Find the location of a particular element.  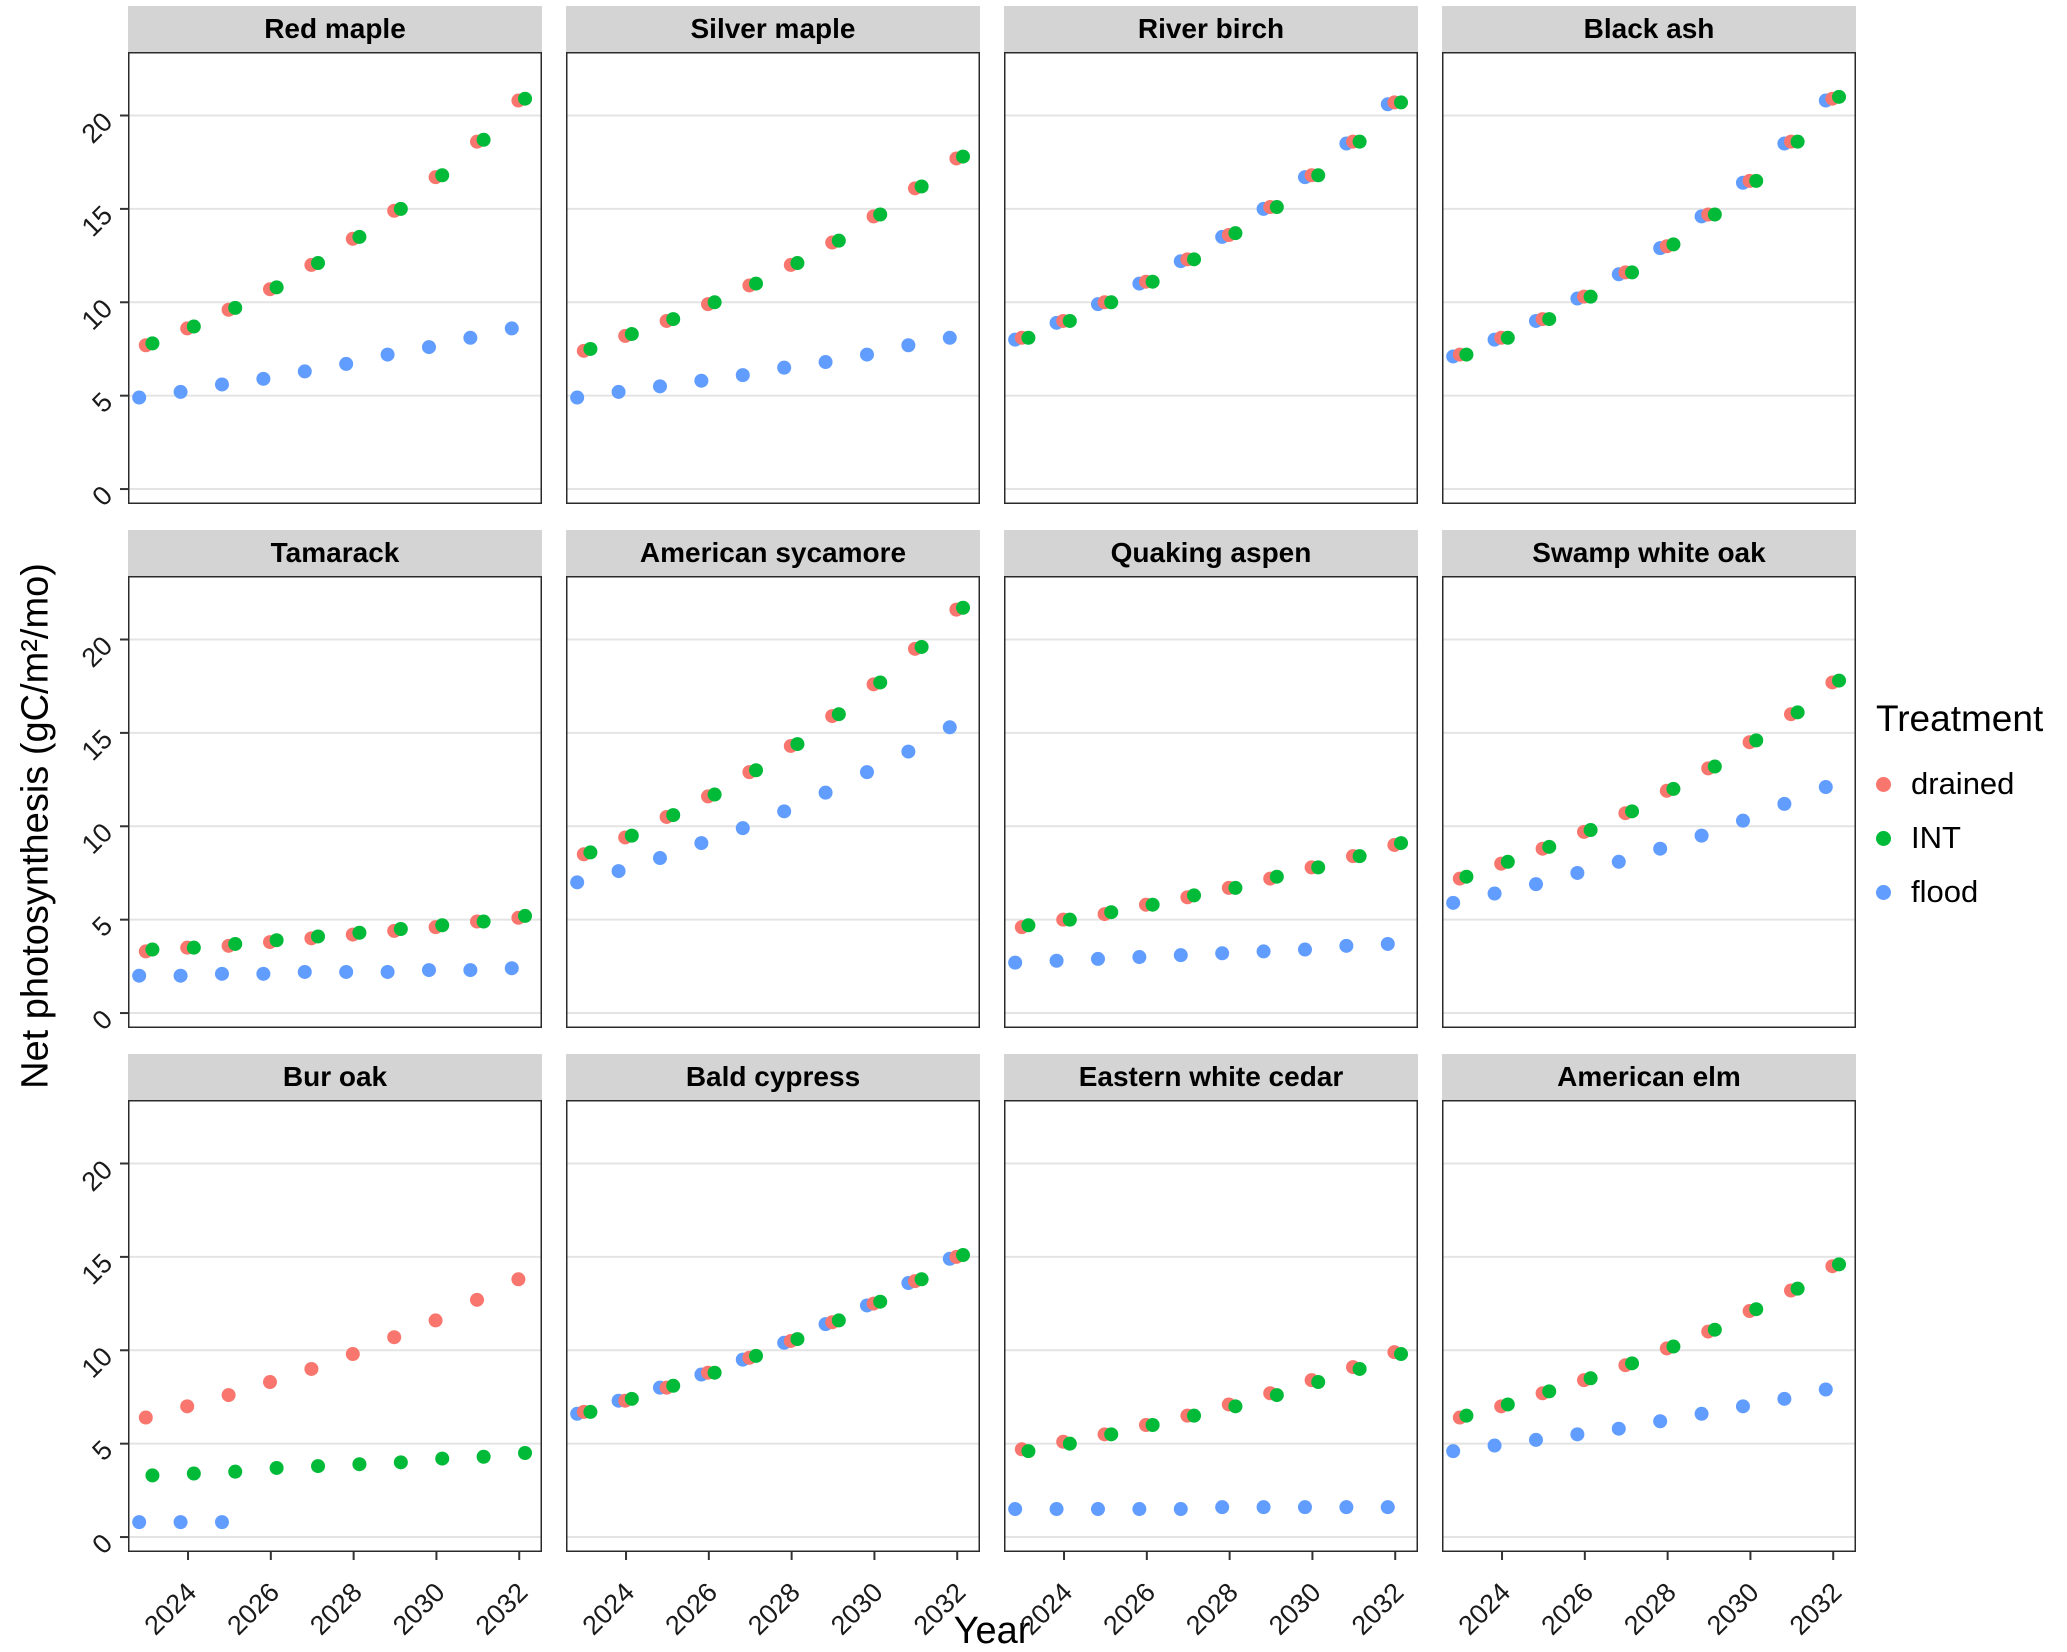

facet-strip: Bald cypress is located at coordinates (773, 1077).